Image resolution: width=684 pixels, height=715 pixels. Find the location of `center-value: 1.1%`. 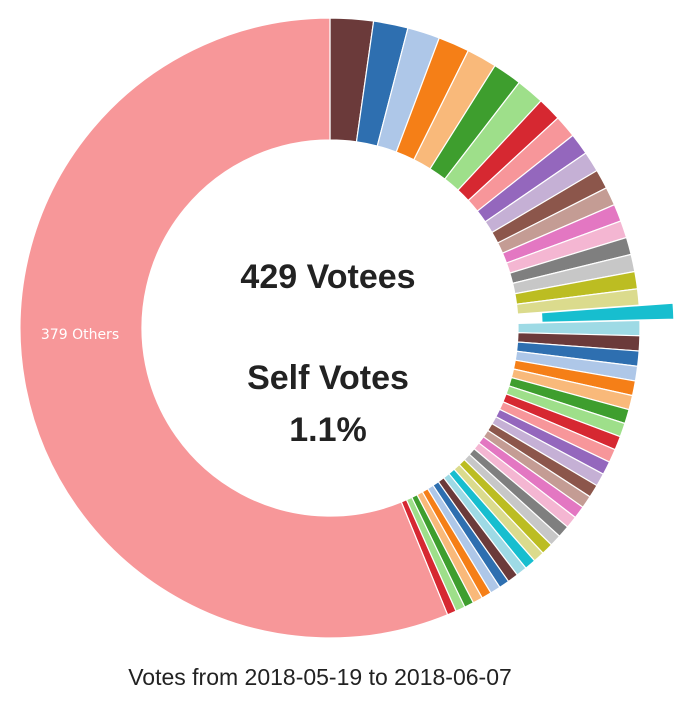

center-value: 1.1% is located at coordinates (328, 430).